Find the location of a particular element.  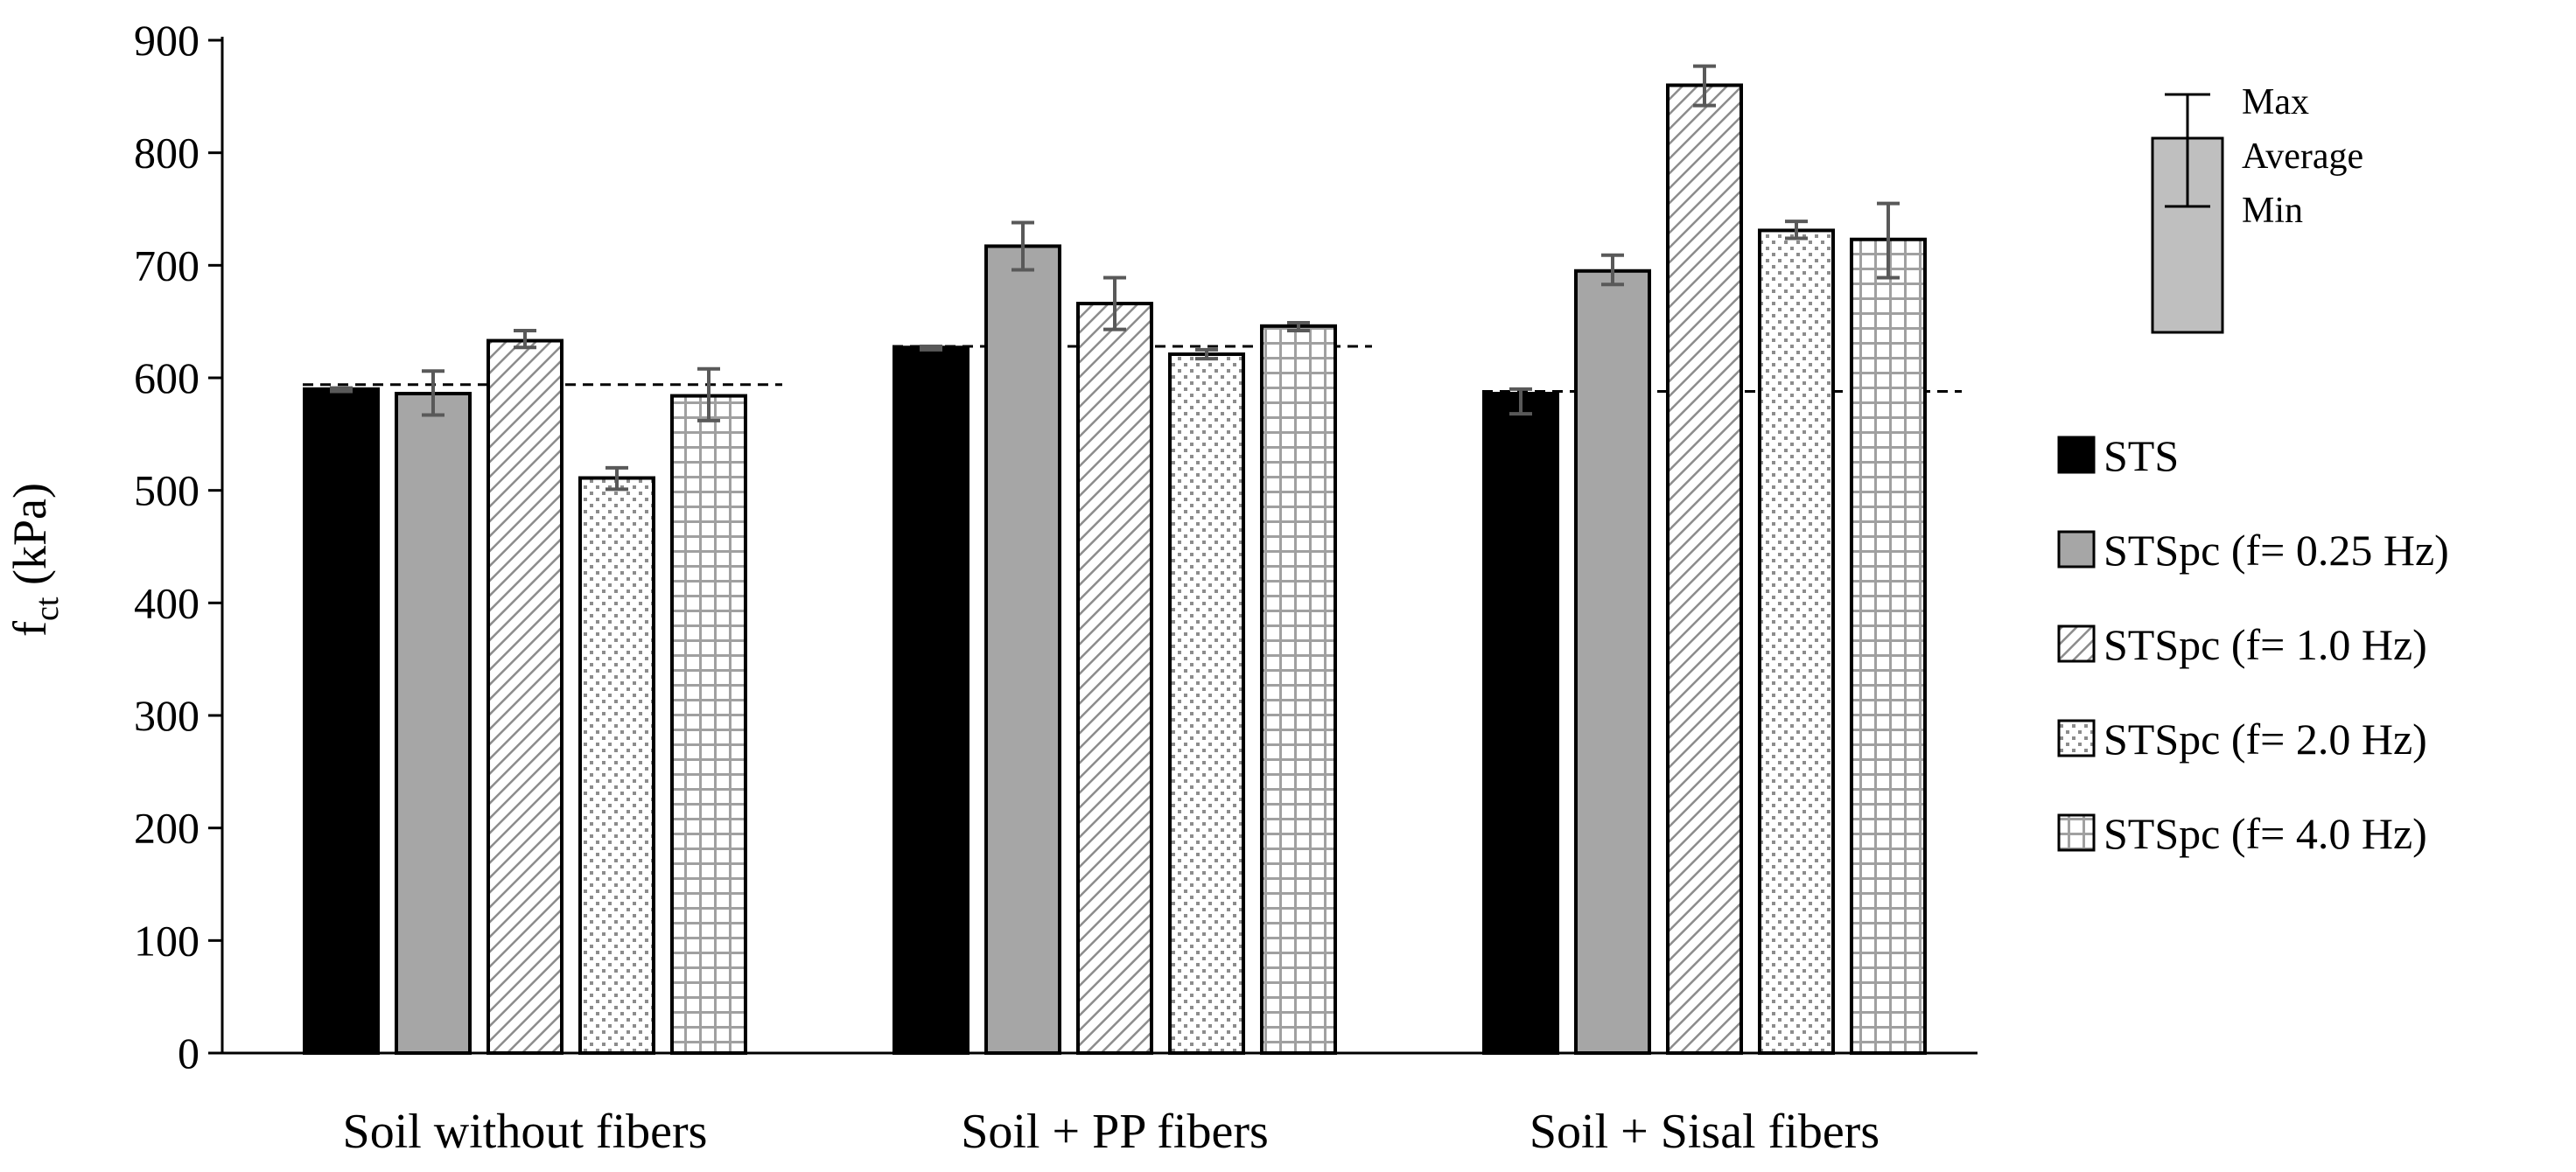

y-tick-label: 500 is located at coordinates (167, 490).